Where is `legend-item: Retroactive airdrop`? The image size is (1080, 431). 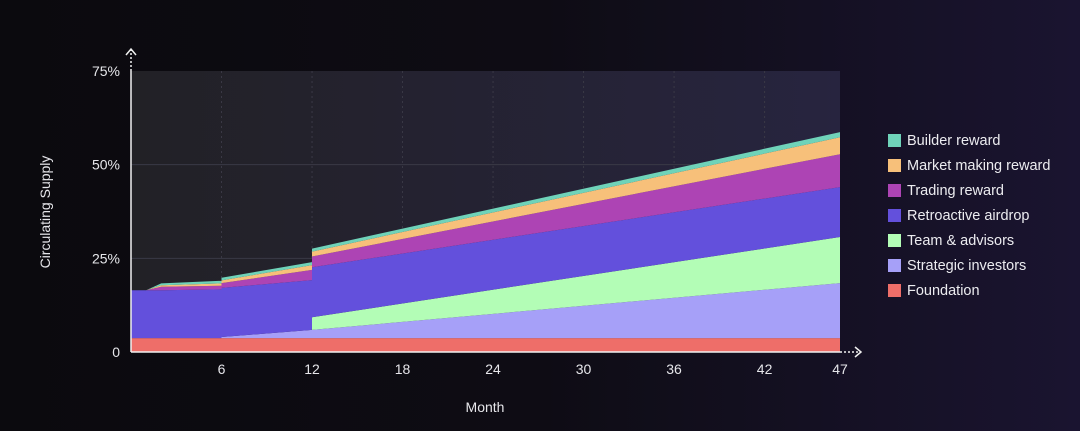 legend-item: Retroactive airdrop is located at coordinates (969, 215).